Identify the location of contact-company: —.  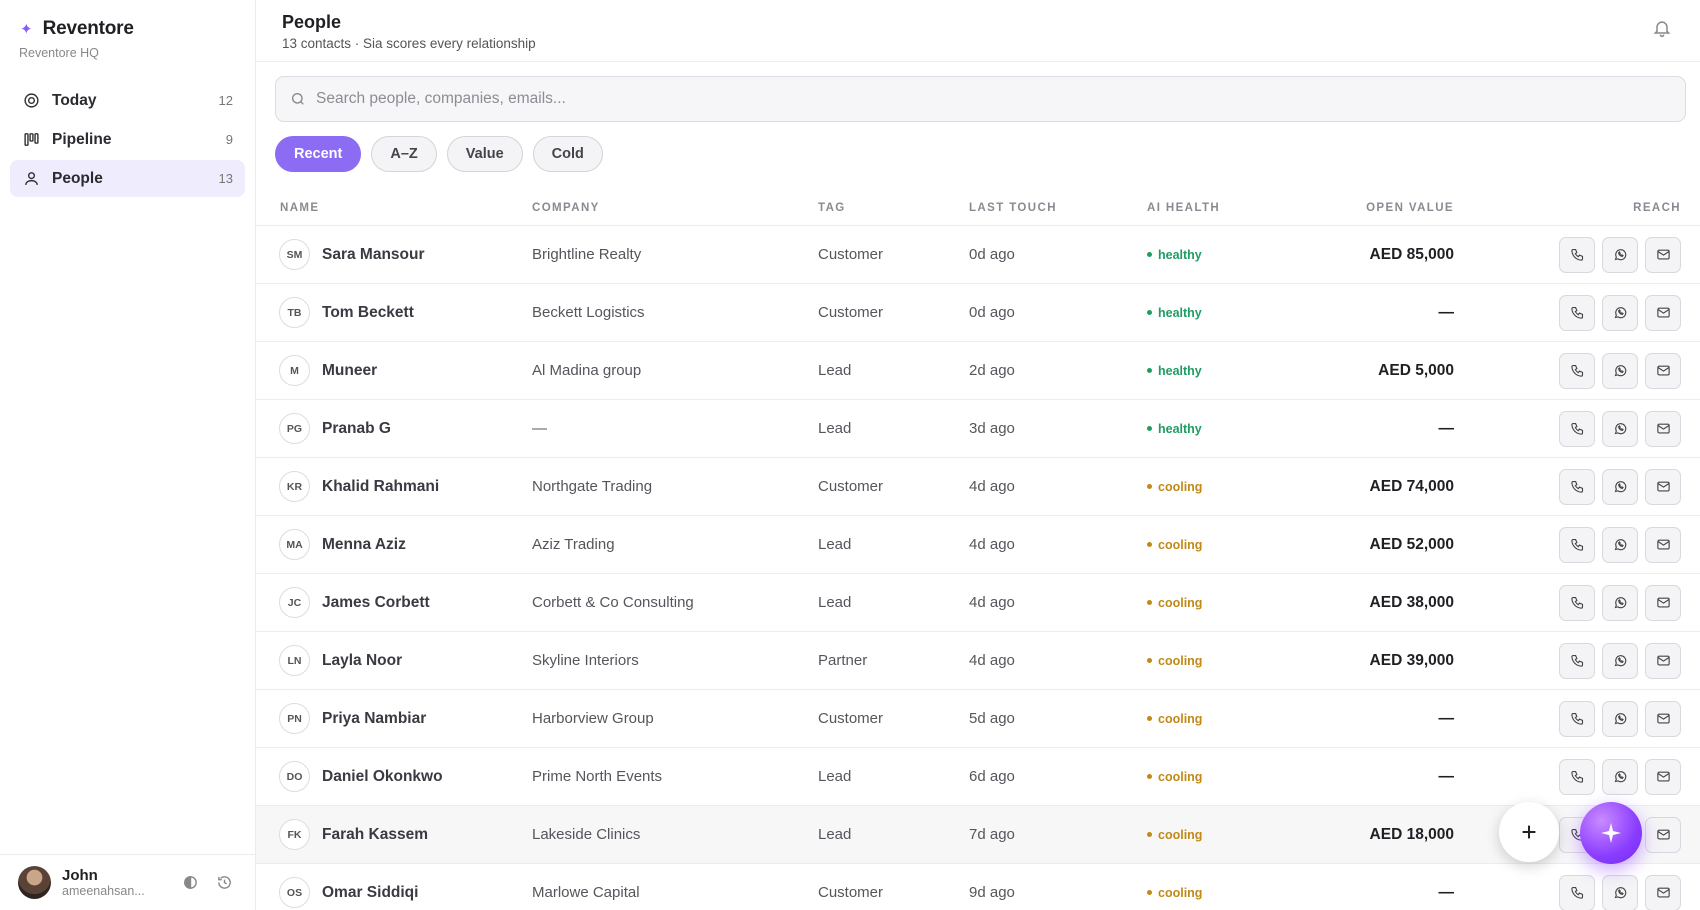
(539, 428).